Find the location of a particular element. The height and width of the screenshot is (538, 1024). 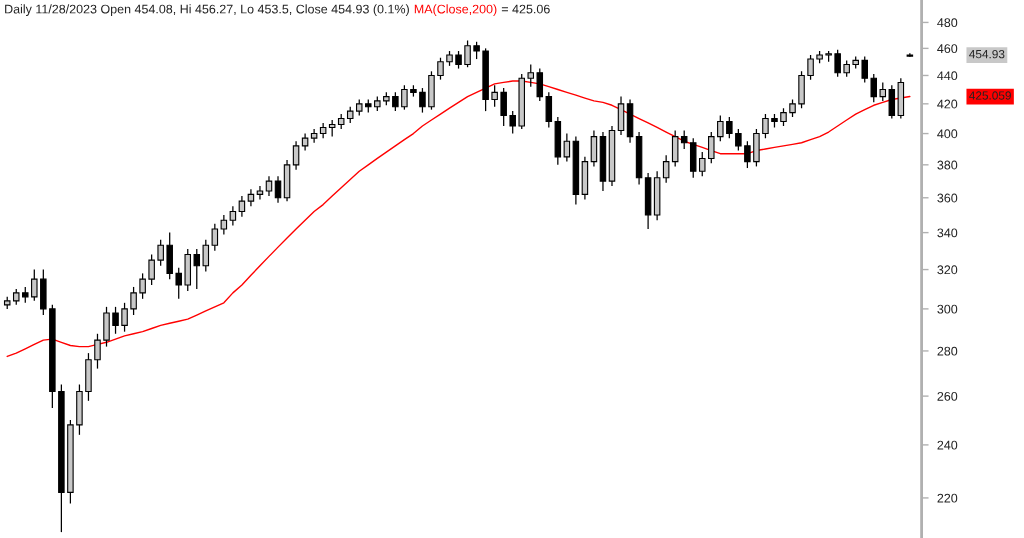

y-tick-label: 300 is located at coordinates (947, 309).